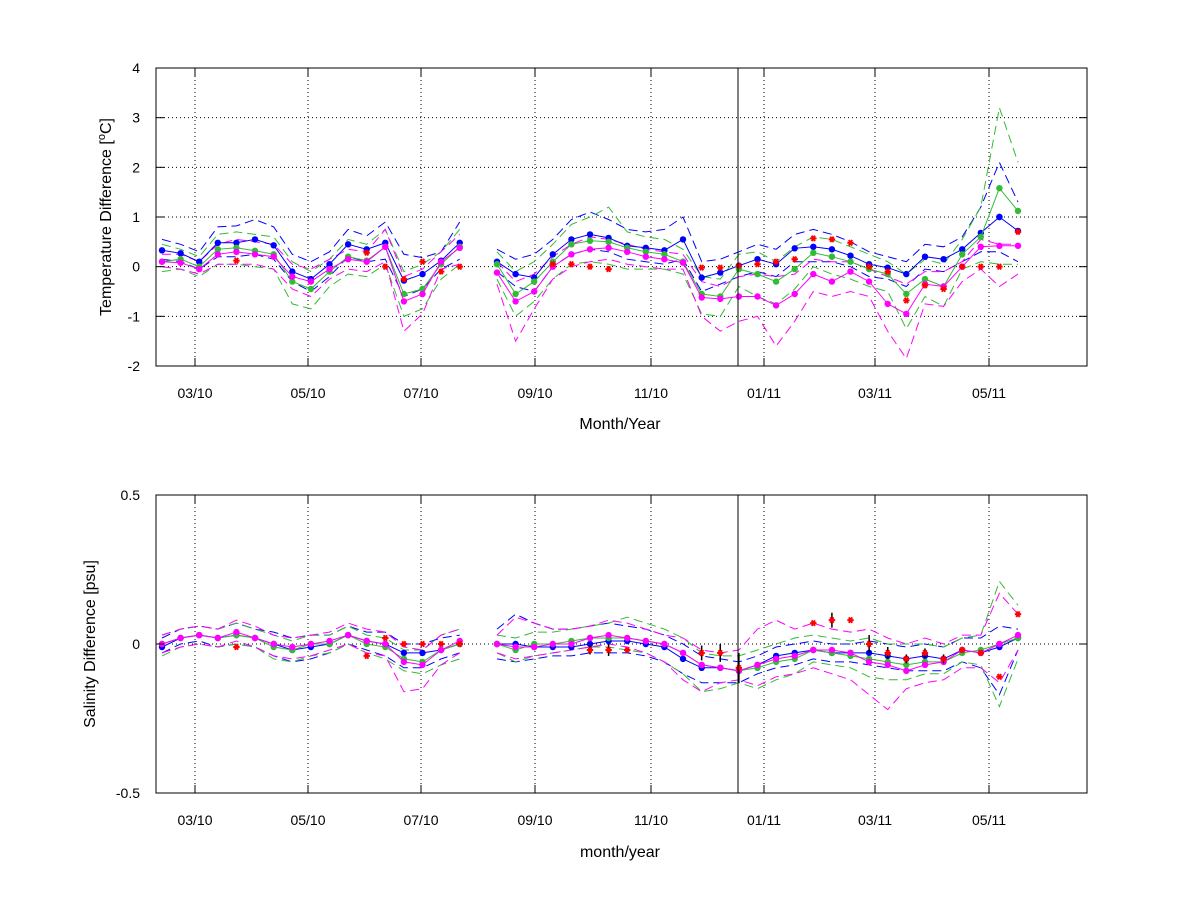 Image resolution: width=1200 pixels, height=900 pixels. Describe the element at coordinates (310, 296) in the screenshot. I see `temperature-spread-lower-line` at that location.